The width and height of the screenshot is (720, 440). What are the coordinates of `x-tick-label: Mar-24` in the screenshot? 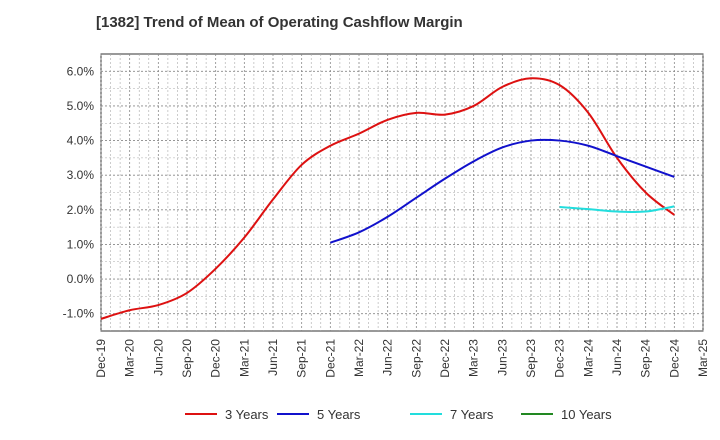 It's located at (588, 358).